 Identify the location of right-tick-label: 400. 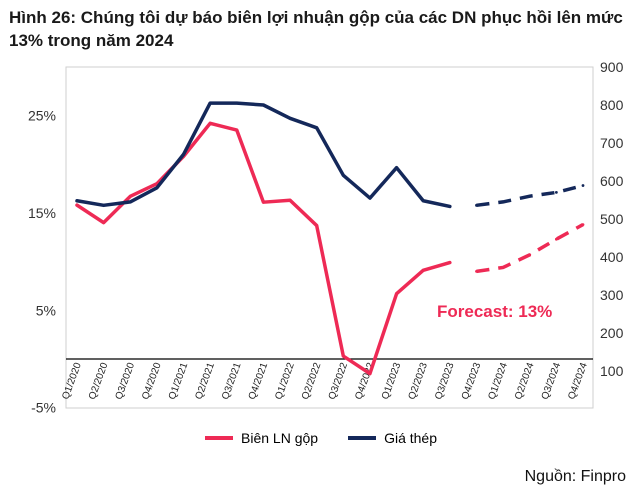
(612, 257).